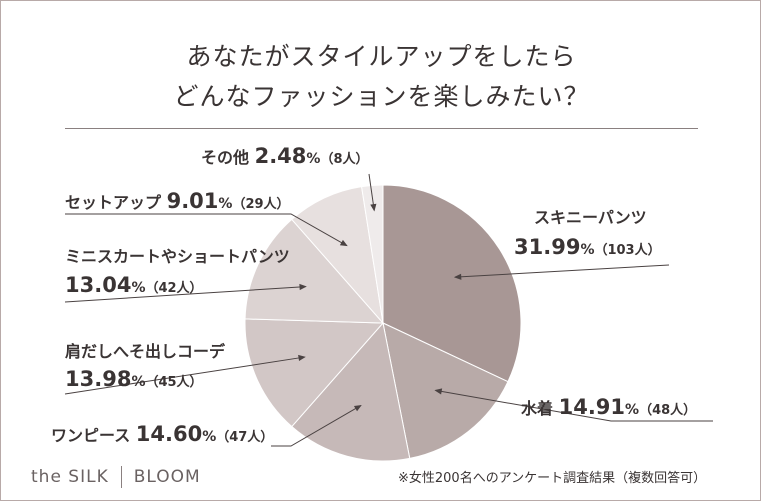  Describe the element at coordinates (627, 250) in the screenshot. I see `slice-count-skinny: （103人）` at that location.